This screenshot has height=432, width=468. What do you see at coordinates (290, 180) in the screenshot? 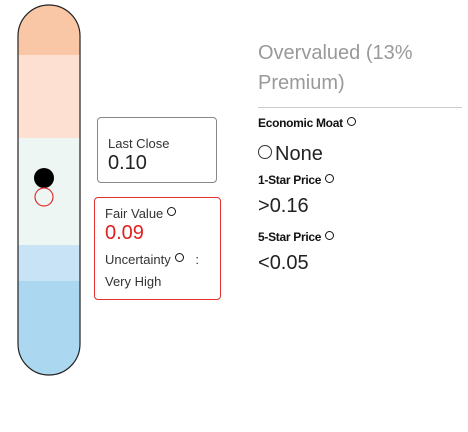
I see `one-star-label-text: 1-Star Price` at bounding box center [290, 180].